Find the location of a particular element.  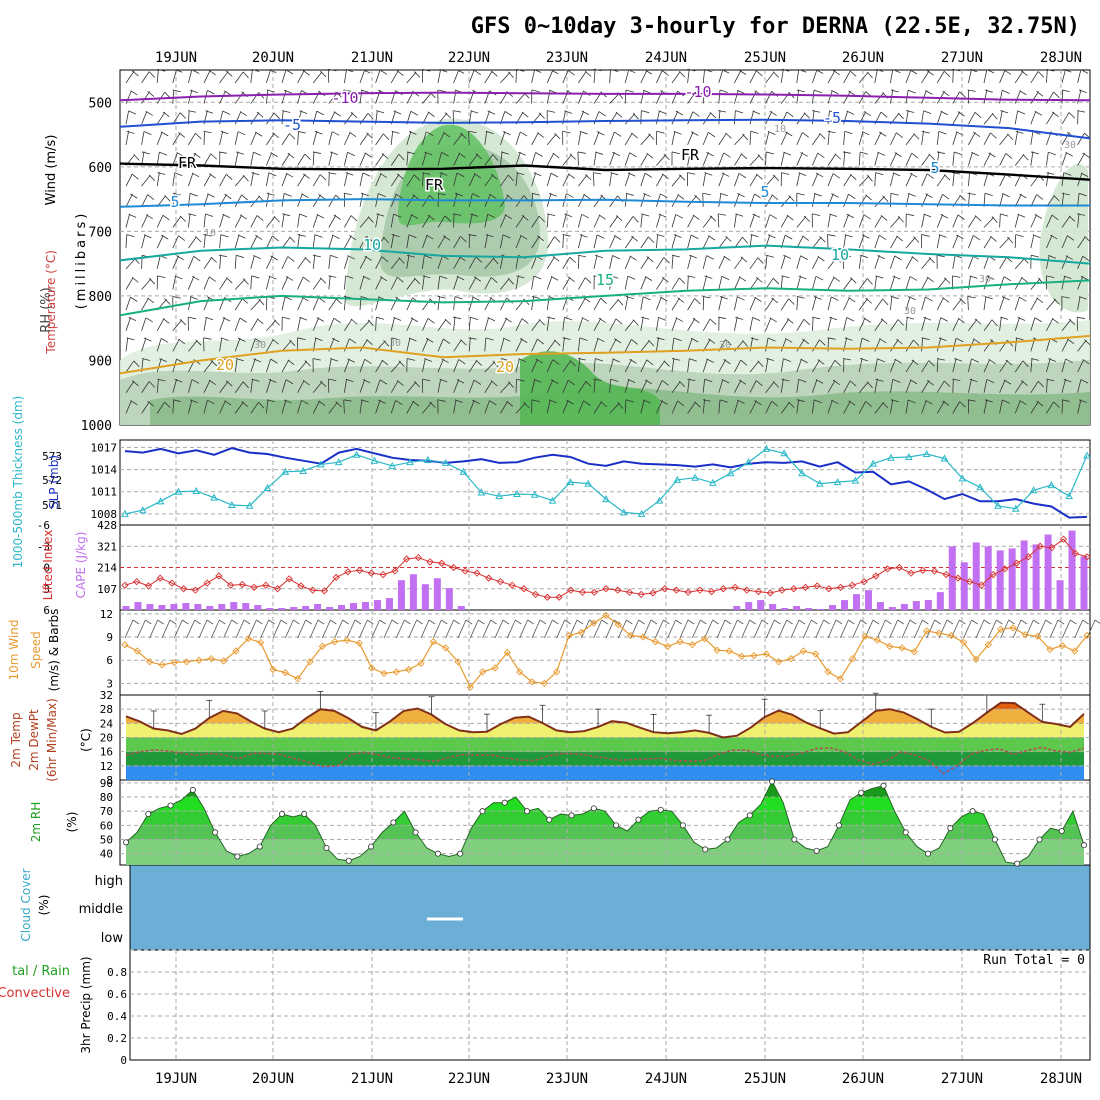

millibars-label: (millibars) is located at coordinates (81, 260).